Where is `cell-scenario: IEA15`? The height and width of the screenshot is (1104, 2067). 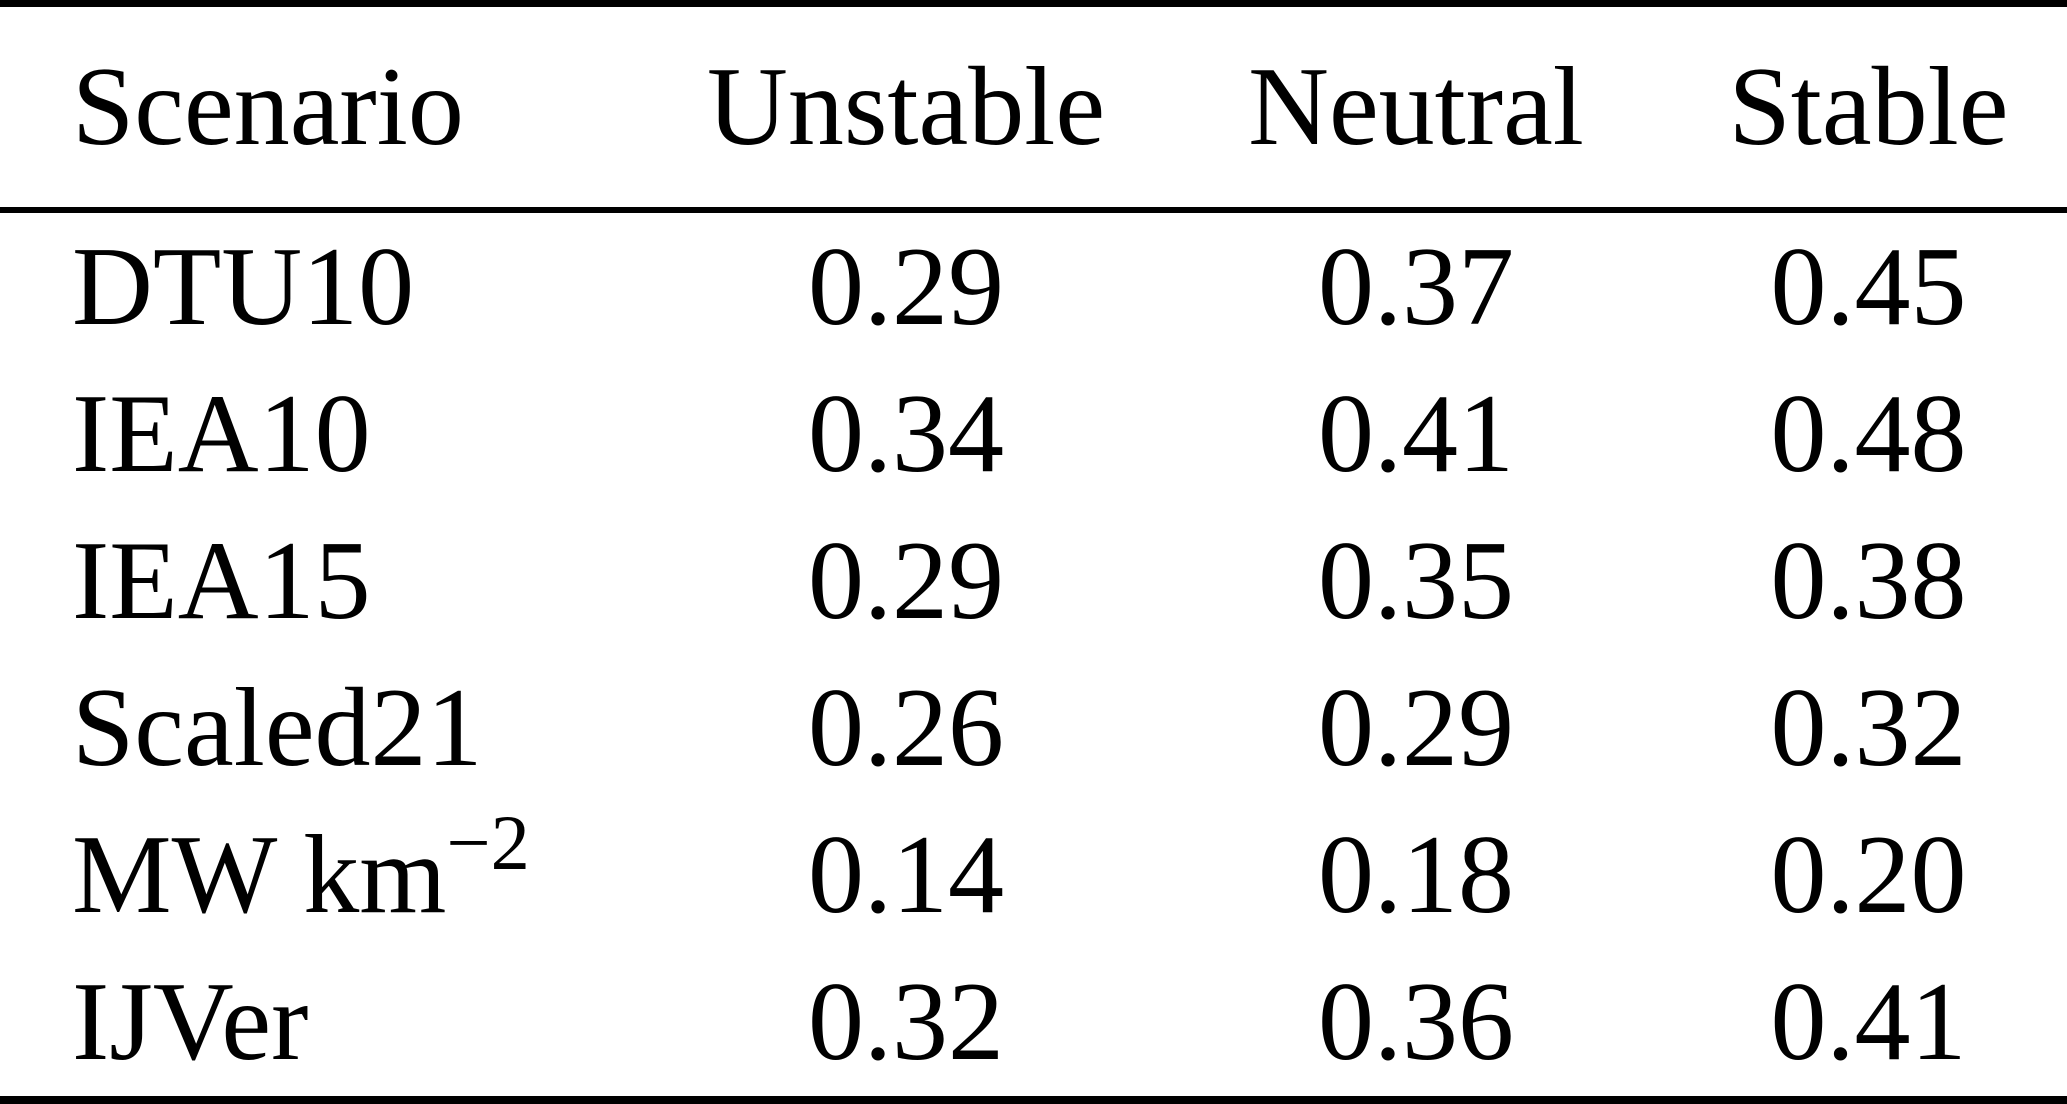 cell-scenario: IEA15 is located at coordinates (325, 580).